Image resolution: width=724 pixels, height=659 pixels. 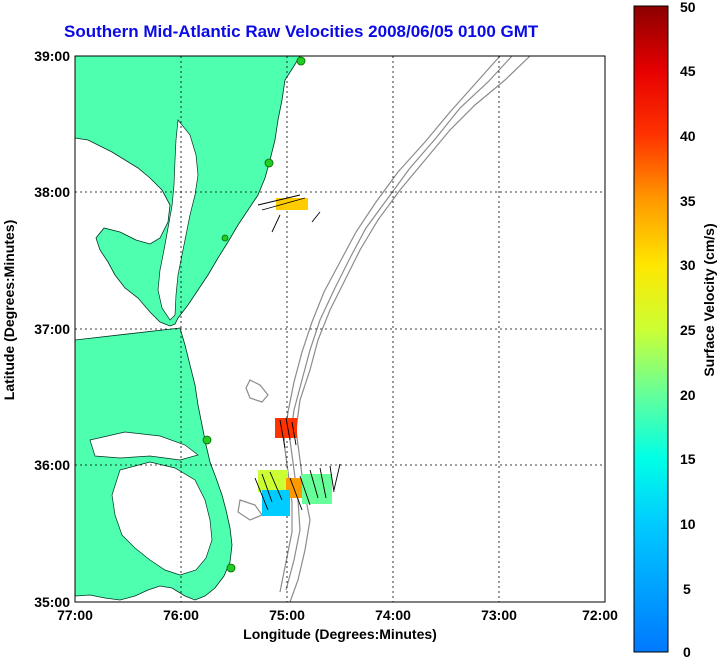 What do you see at coordinates (144, 446) in the screenshot?
I see `albemarle-sound` at bounding box center [144, 446].